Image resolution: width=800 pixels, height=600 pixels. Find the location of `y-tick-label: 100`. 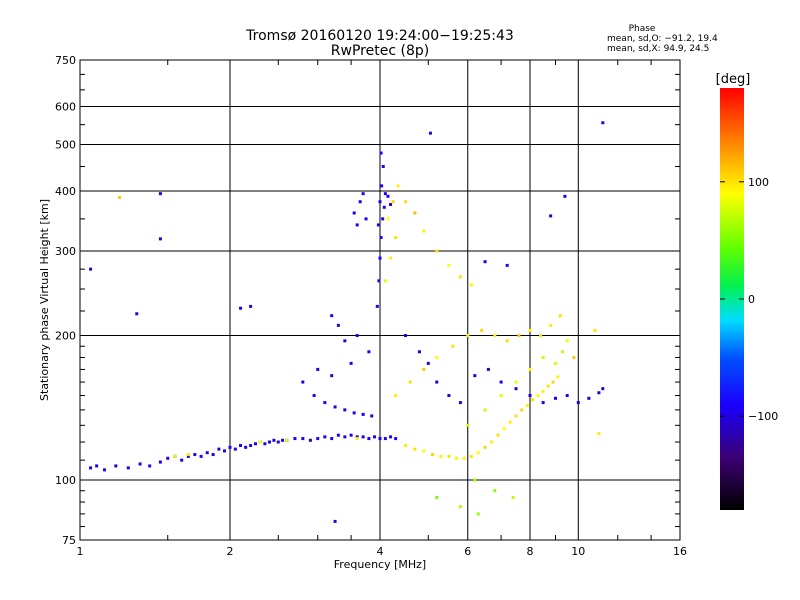

y-tick-label: 100 is located at coordinates (65, 480).